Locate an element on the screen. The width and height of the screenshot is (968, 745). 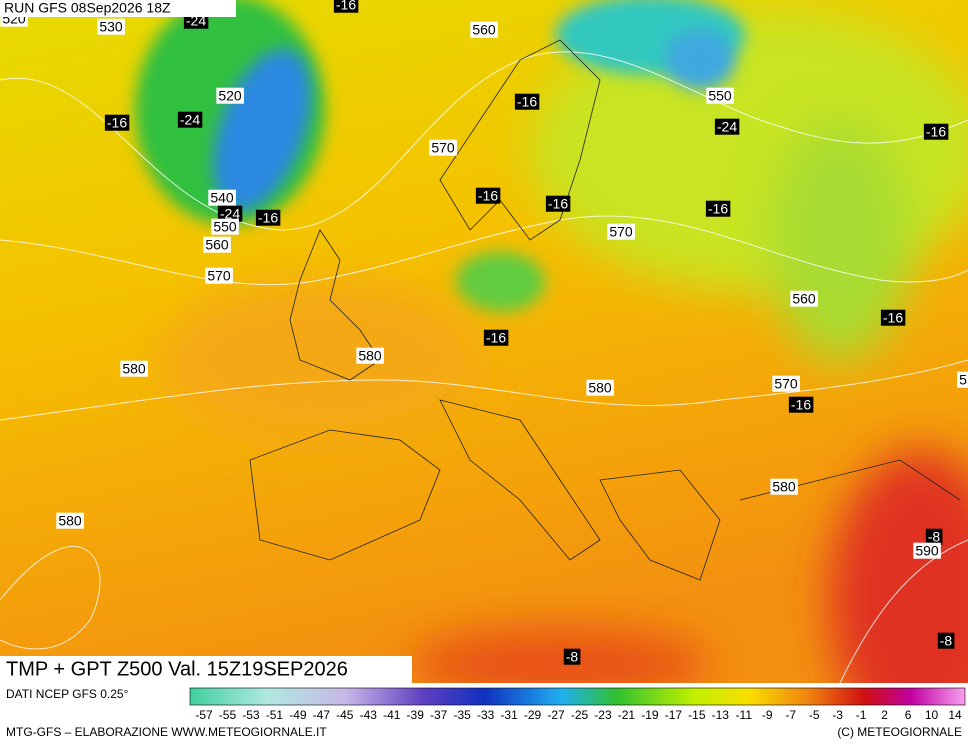
label-text: 570 is located at coordinates (443, 148).